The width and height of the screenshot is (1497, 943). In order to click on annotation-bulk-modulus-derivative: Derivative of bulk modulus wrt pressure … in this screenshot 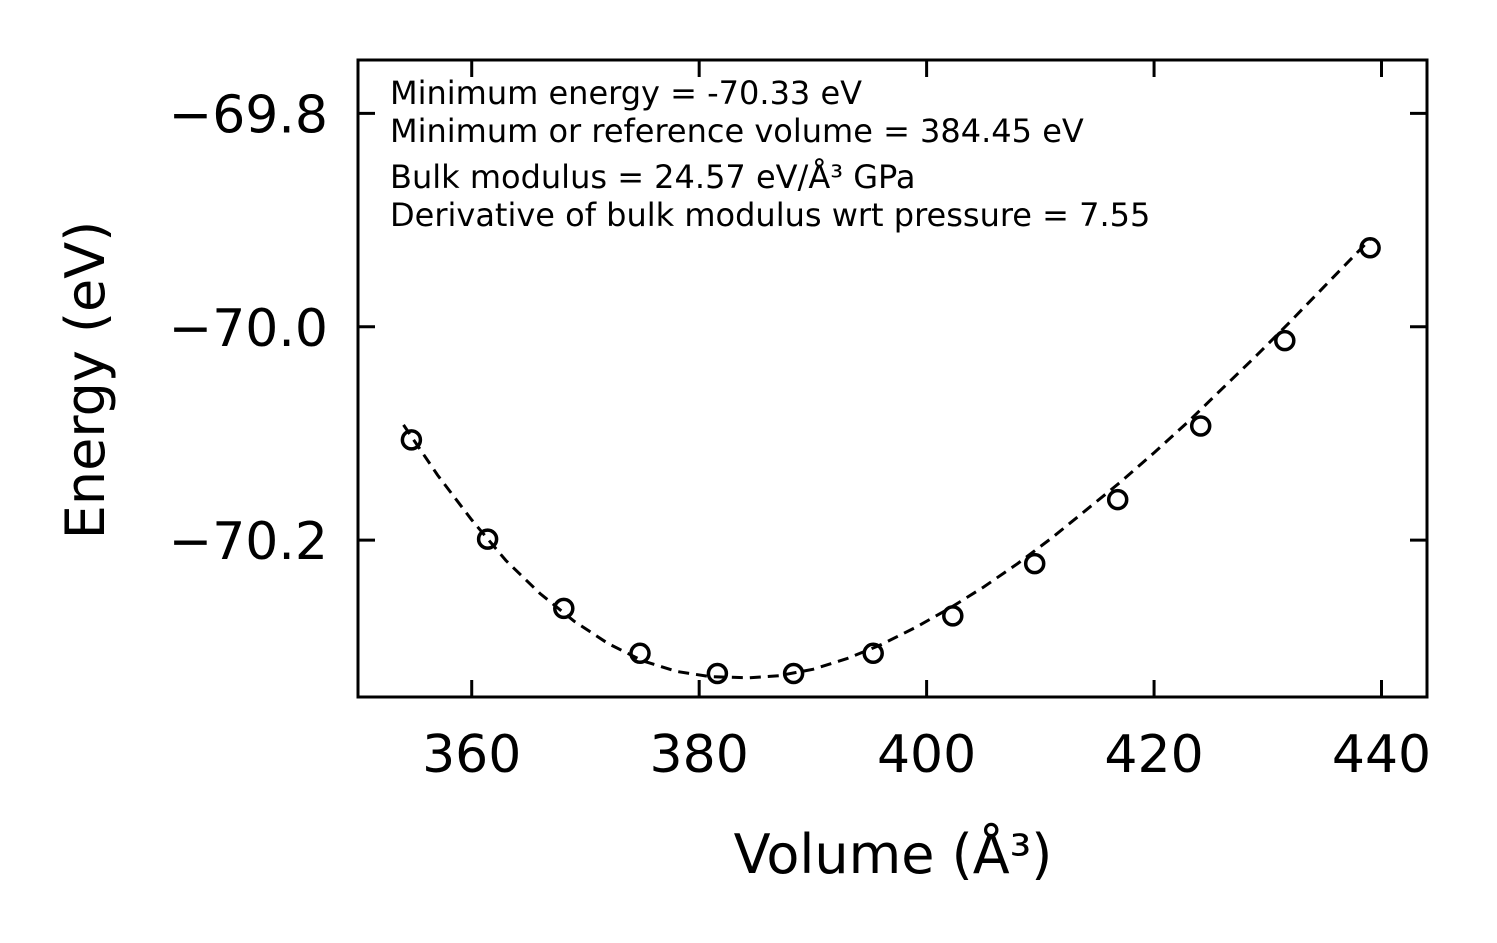, I will do `click(770, 215)`.